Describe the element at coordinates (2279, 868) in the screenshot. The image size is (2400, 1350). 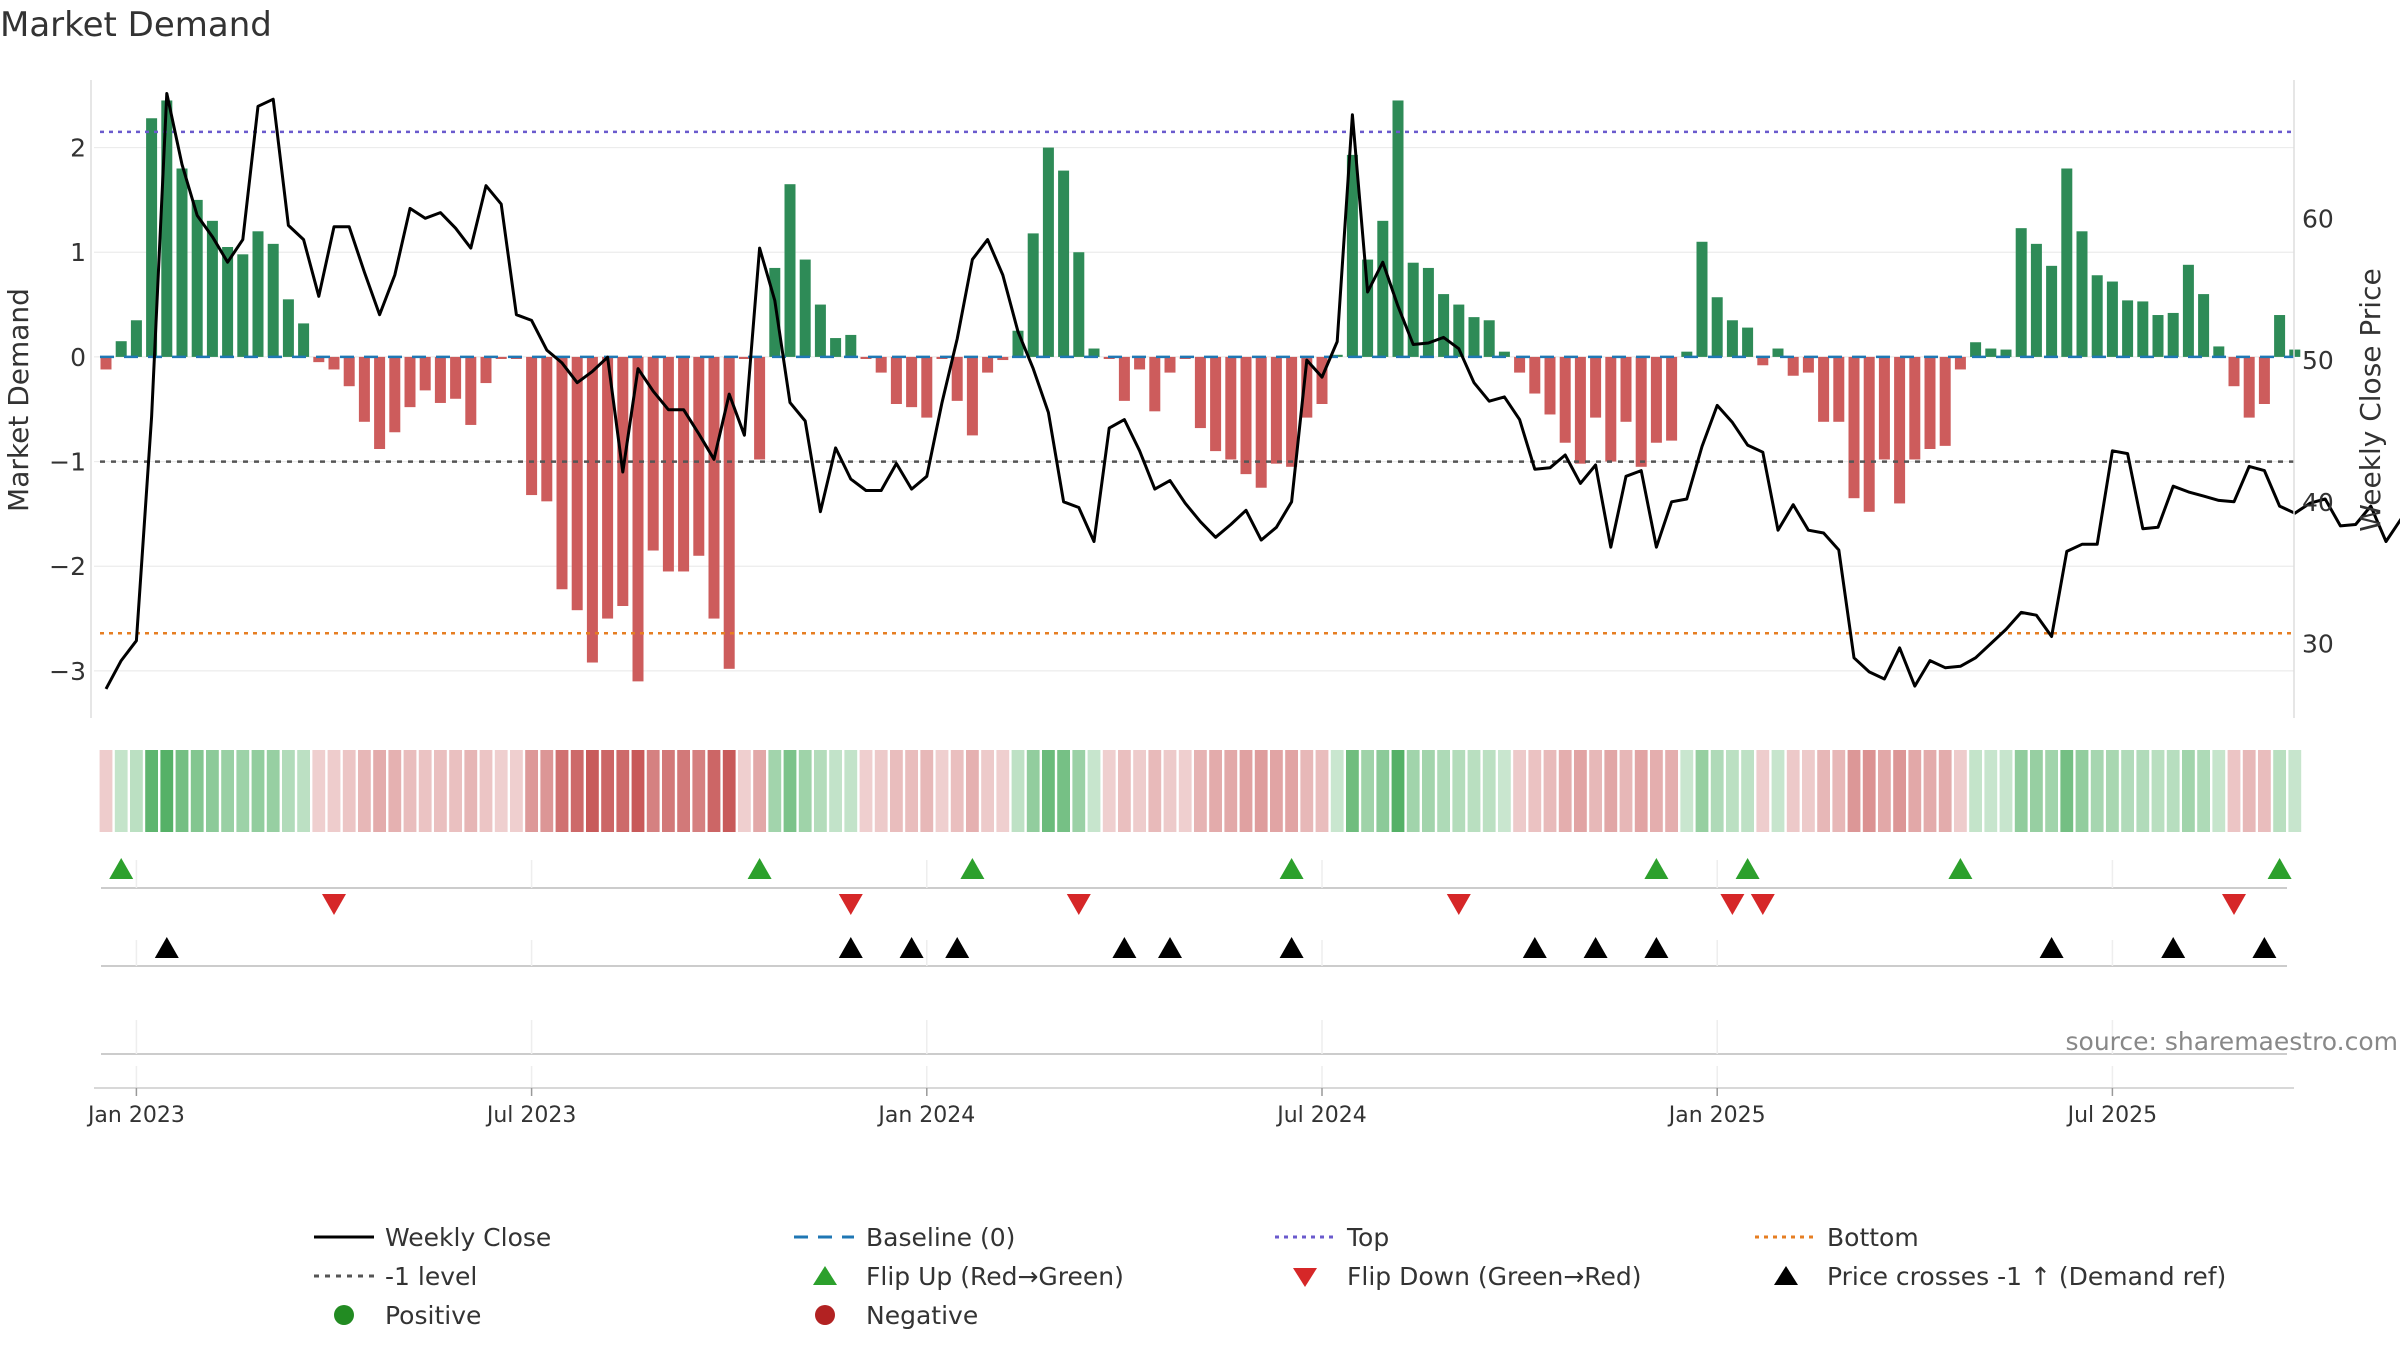
I see `flip-up-marker` at that location.